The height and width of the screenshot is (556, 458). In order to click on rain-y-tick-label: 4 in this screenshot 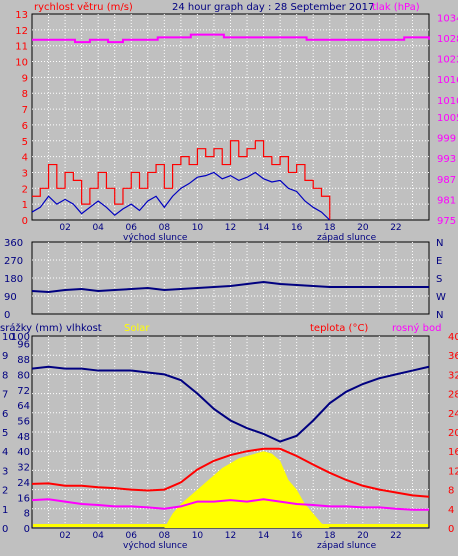, I will do `click(5, 452)`.